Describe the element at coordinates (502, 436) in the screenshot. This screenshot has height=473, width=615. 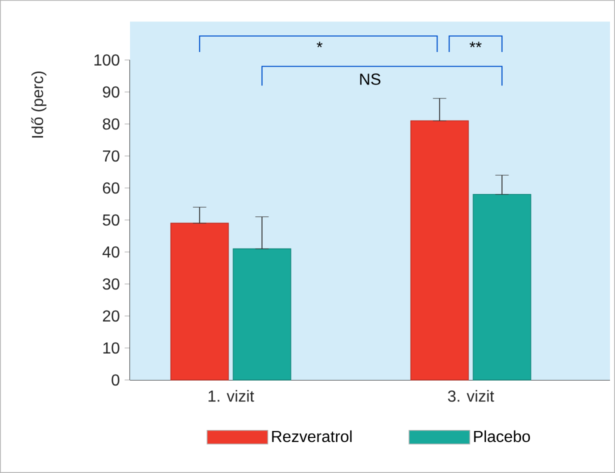
I see `legend-label: Placebo` at that location.